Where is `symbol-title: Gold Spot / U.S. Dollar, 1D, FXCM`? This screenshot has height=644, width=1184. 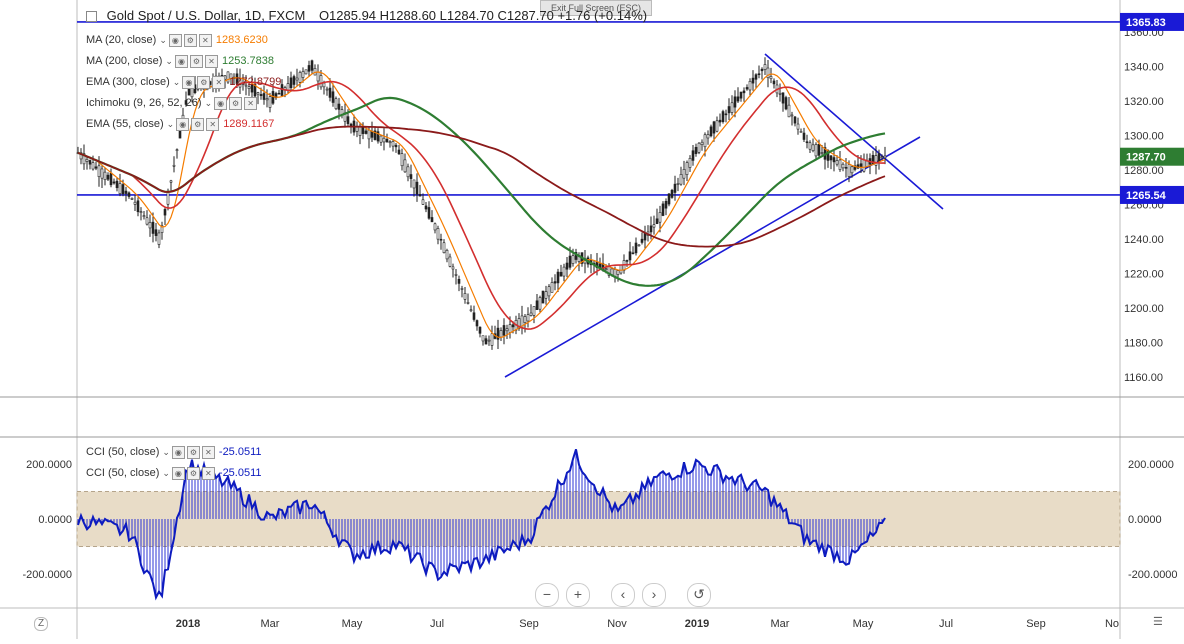
symbol-title: Gold Spot / U.S. Dollar, 1D, FXCM is located at coordinates (206, 15).